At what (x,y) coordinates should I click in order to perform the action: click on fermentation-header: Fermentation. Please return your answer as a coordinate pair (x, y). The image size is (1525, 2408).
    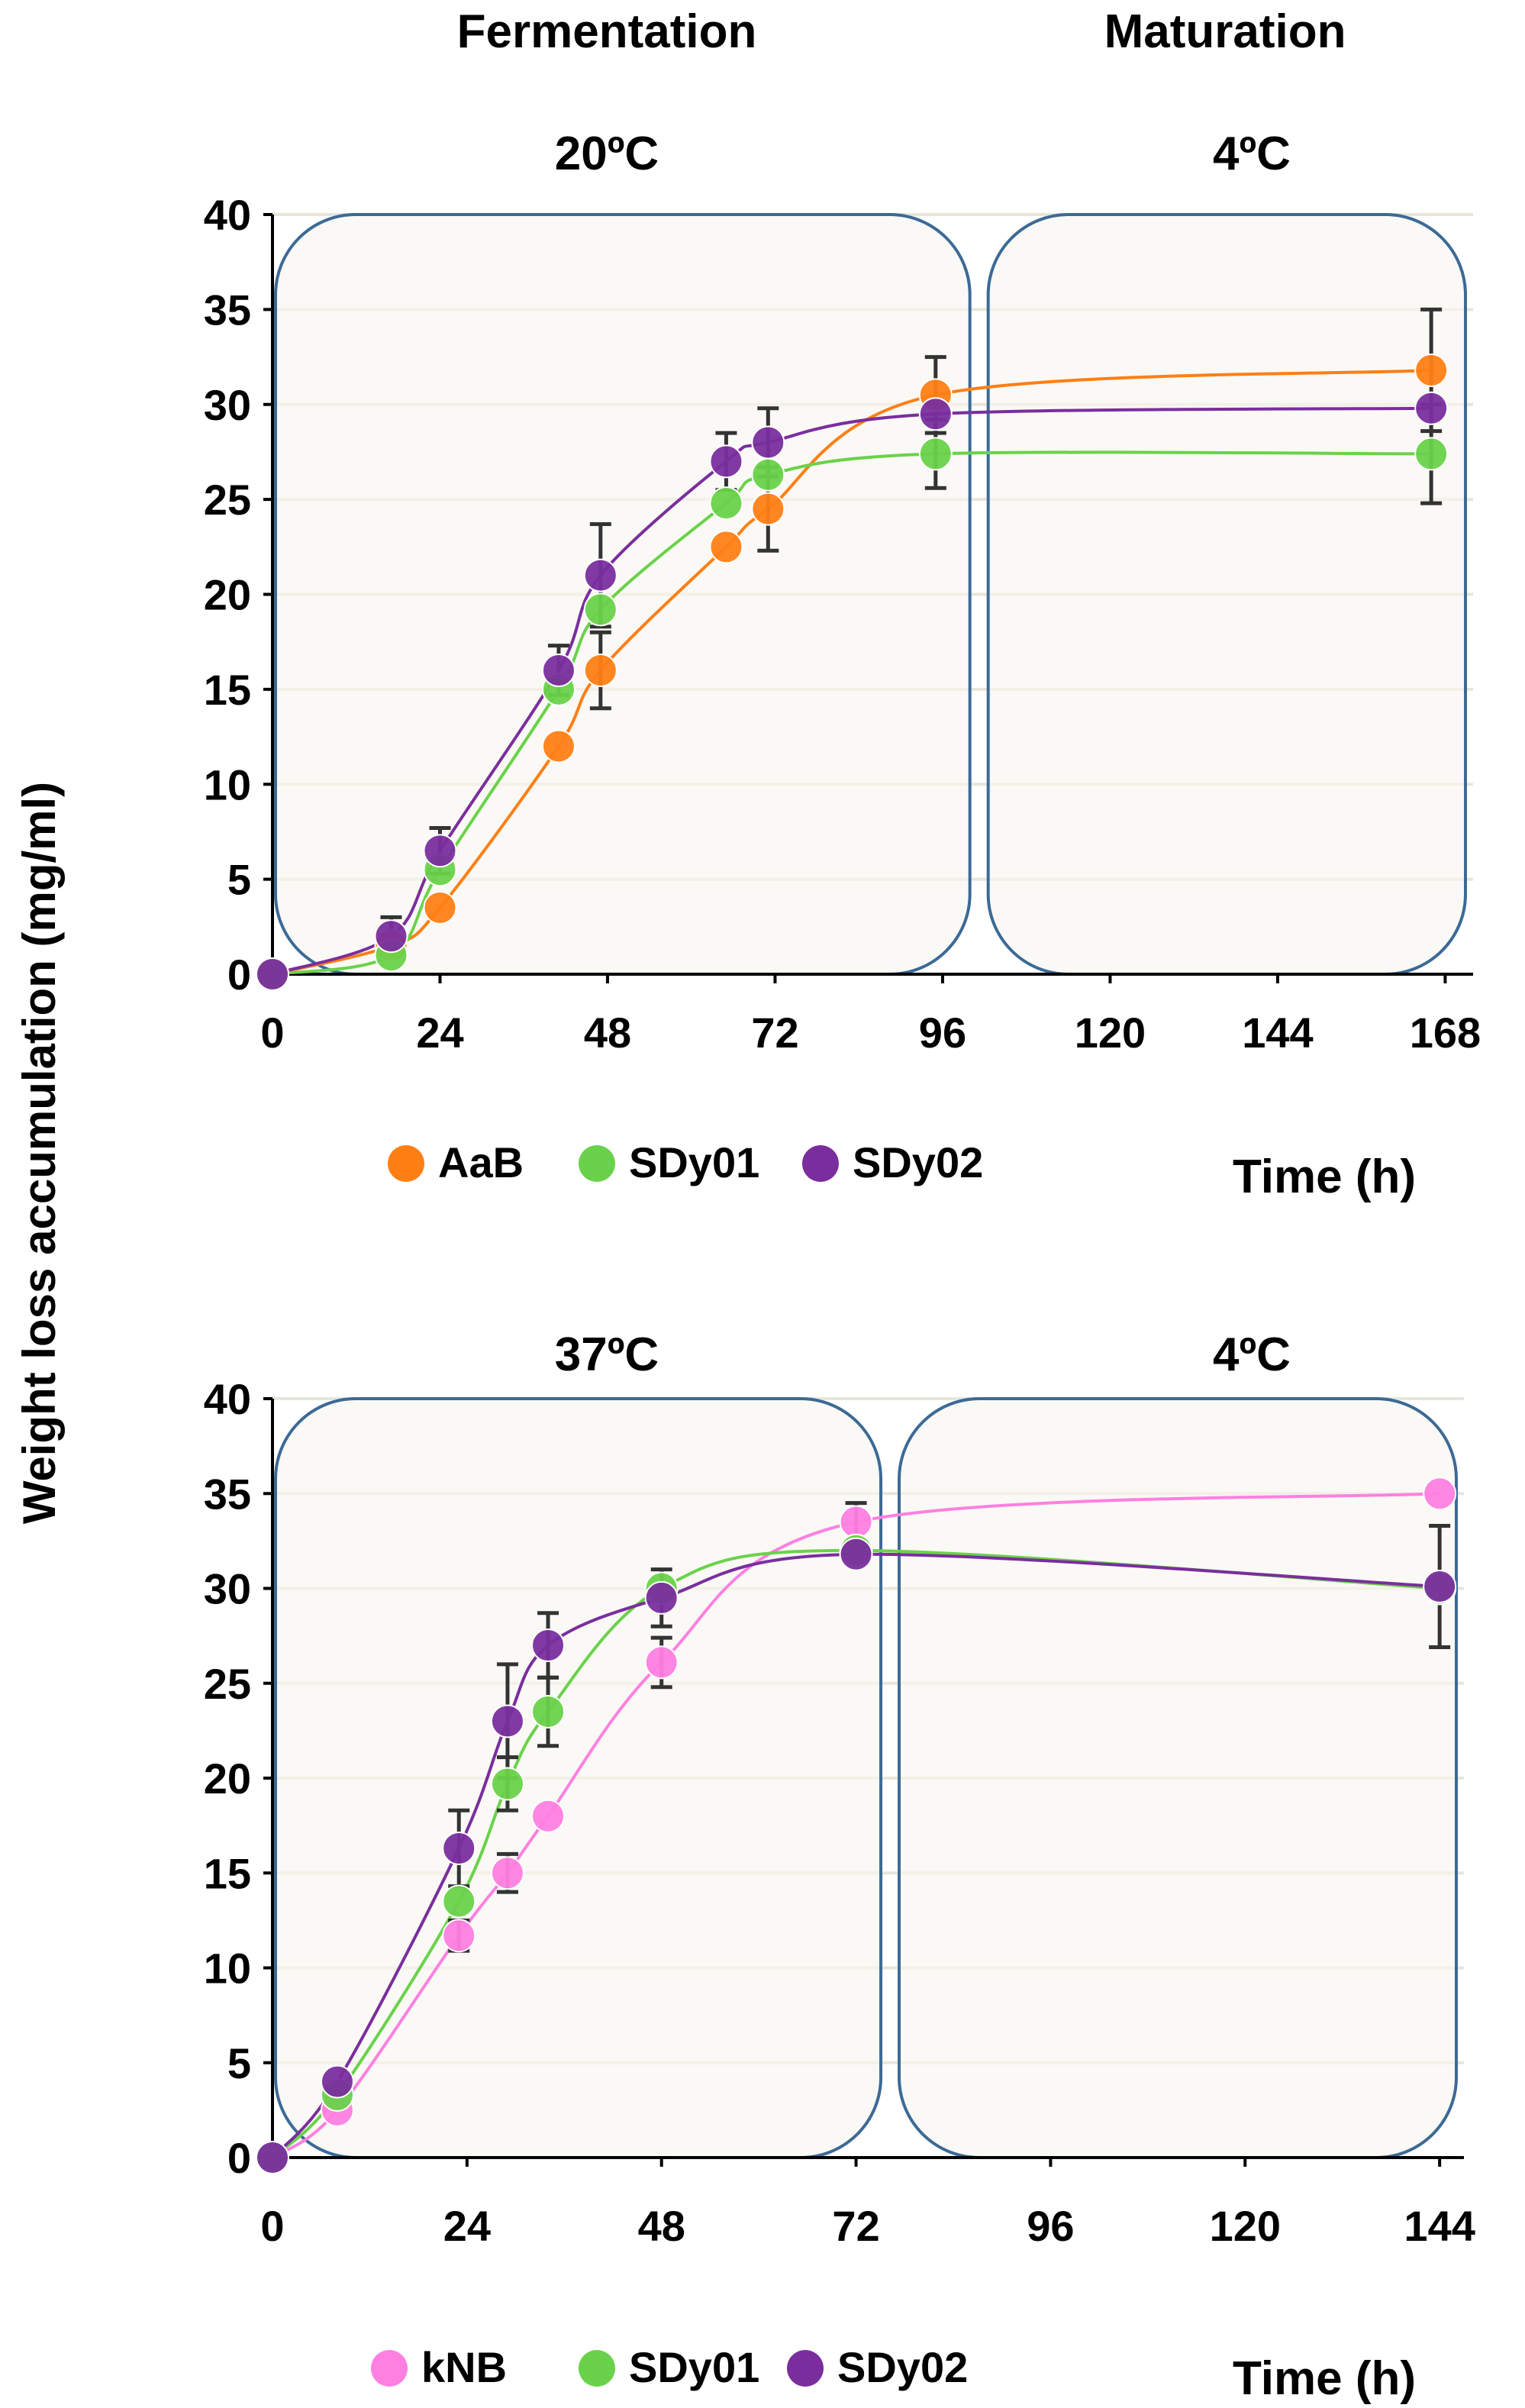
    Looking at the image, I should click on (607, 31).